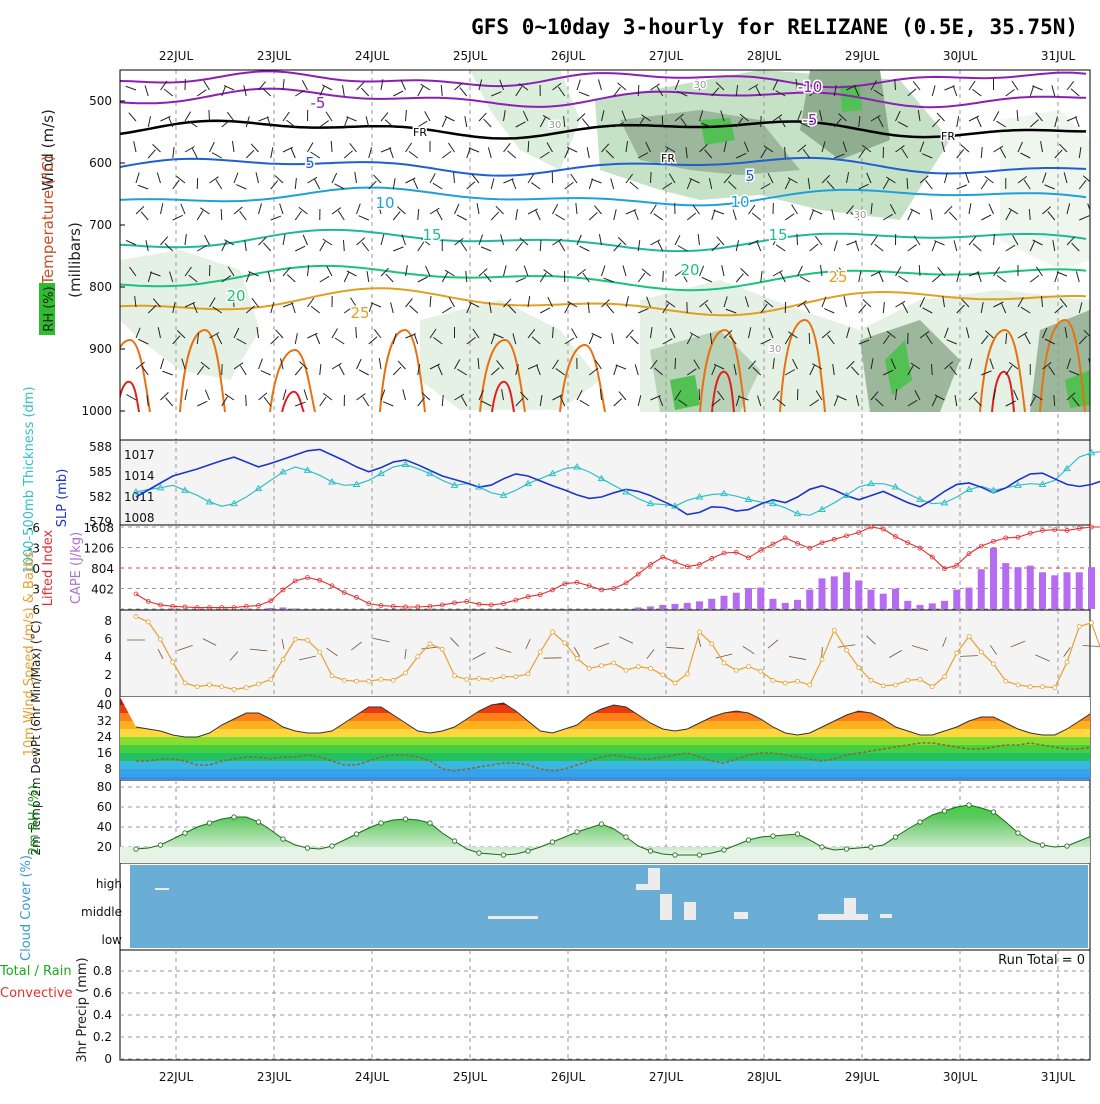 The width and height of the screenshot is (1100, 1104). Describe the element at coordinates (100, 447) in the screenshot. I see `thickness-tick: 588` at that location.